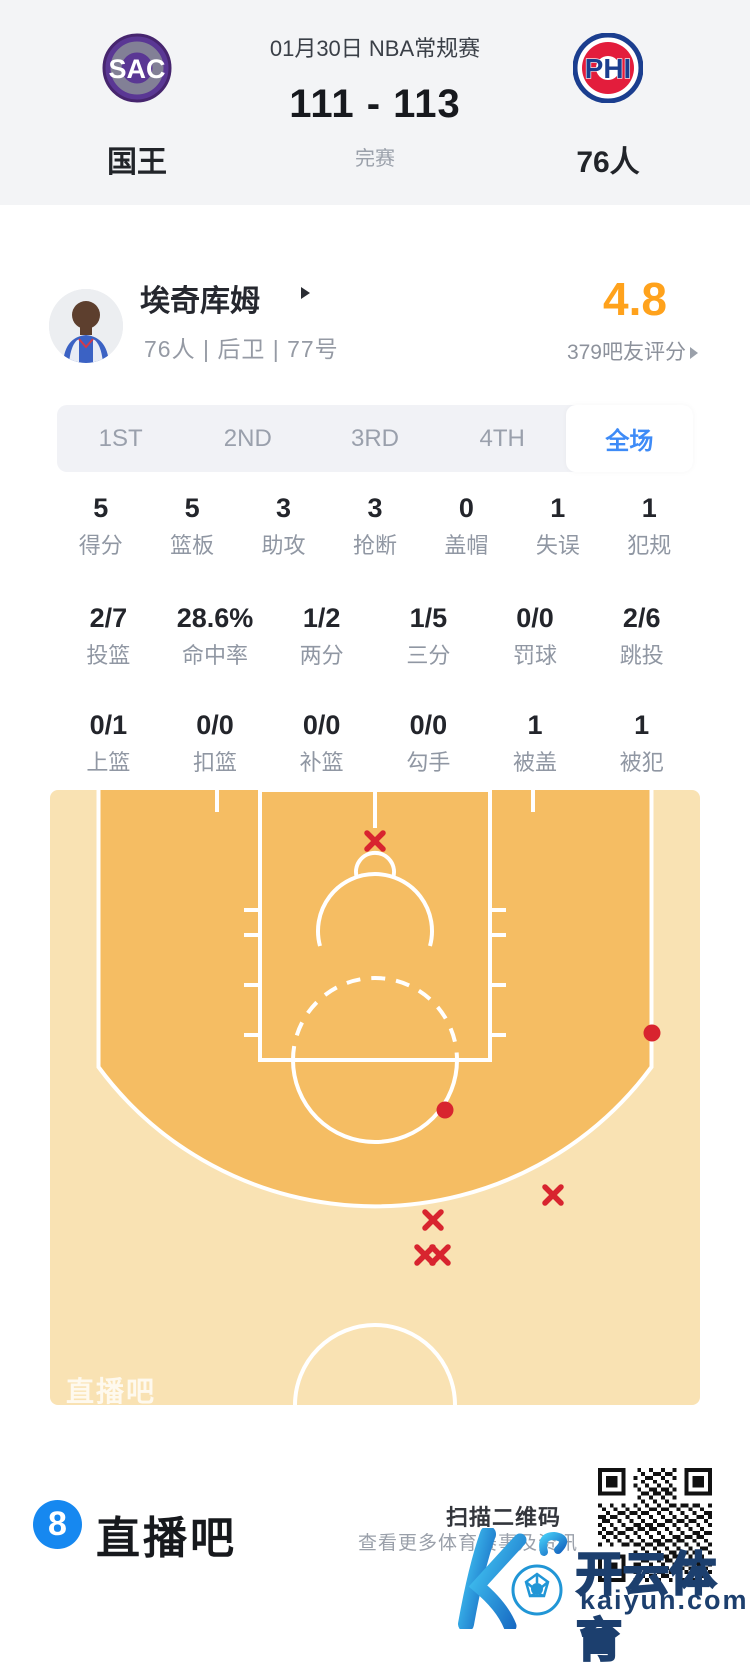  Describe the element at coordinates (428, 655) in the screenshot. I see `stat-label: 三分` at that location.